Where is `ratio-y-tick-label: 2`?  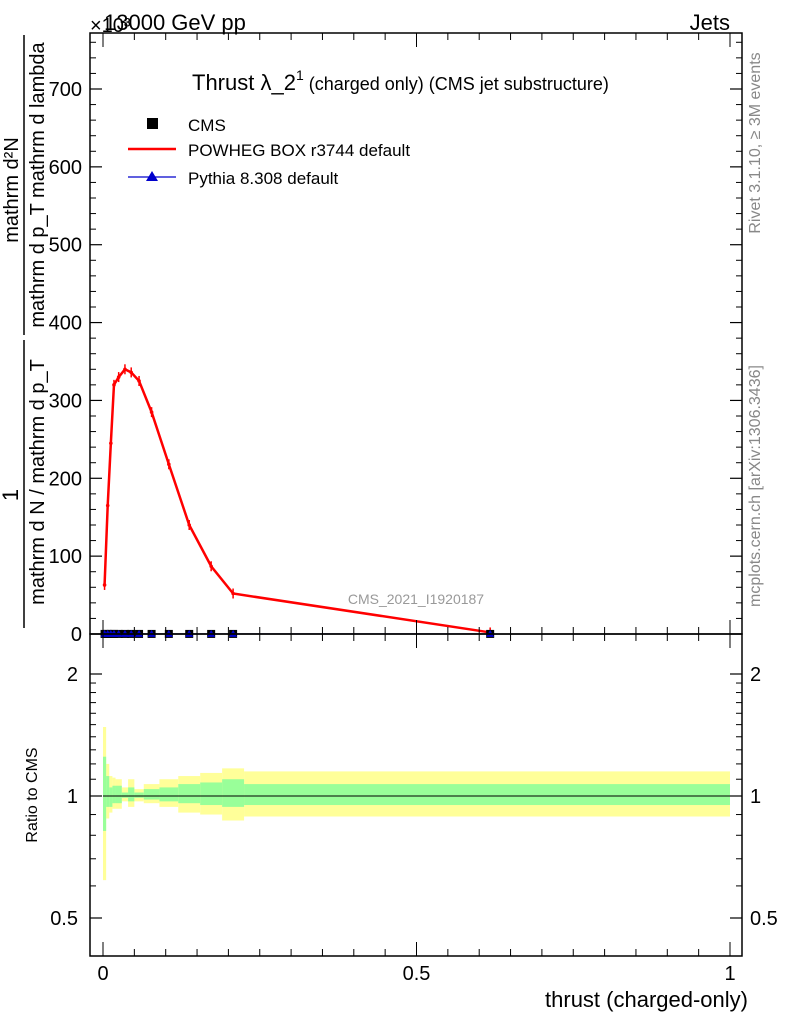
ratio-y-tick-label: 2 is located at coordinates (72, 675).